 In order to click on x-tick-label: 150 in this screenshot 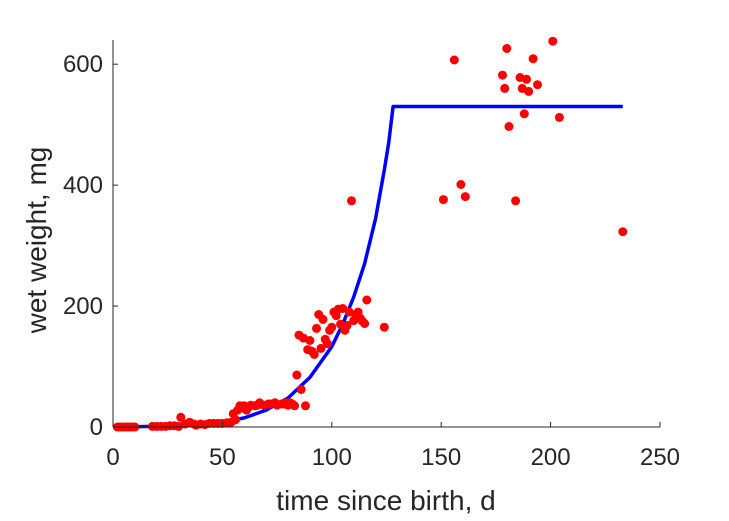, I will do `click(441, 457)`.